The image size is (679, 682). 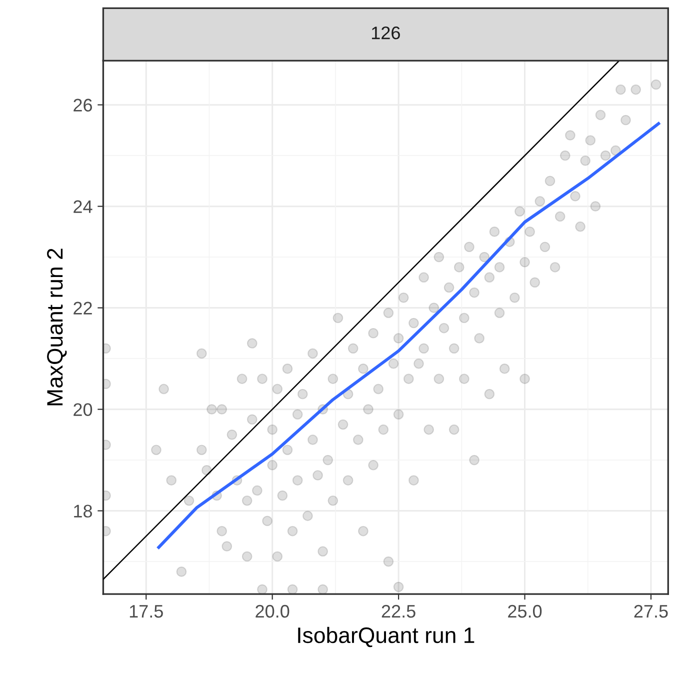 What do you see at coordinates (83, 409) in the screenshot?
I see `y-tick-label: 20` at bounding box center [83, 409].